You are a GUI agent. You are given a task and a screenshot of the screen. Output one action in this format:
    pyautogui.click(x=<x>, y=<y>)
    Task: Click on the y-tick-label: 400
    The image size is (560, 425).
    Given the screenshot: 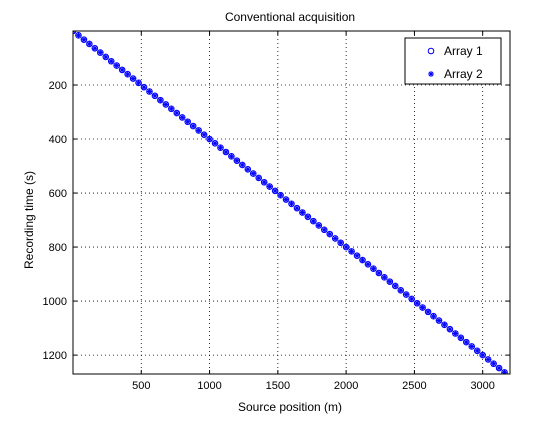 What is the action you would take?
    pyautogui.click(x=58, y=140)
    